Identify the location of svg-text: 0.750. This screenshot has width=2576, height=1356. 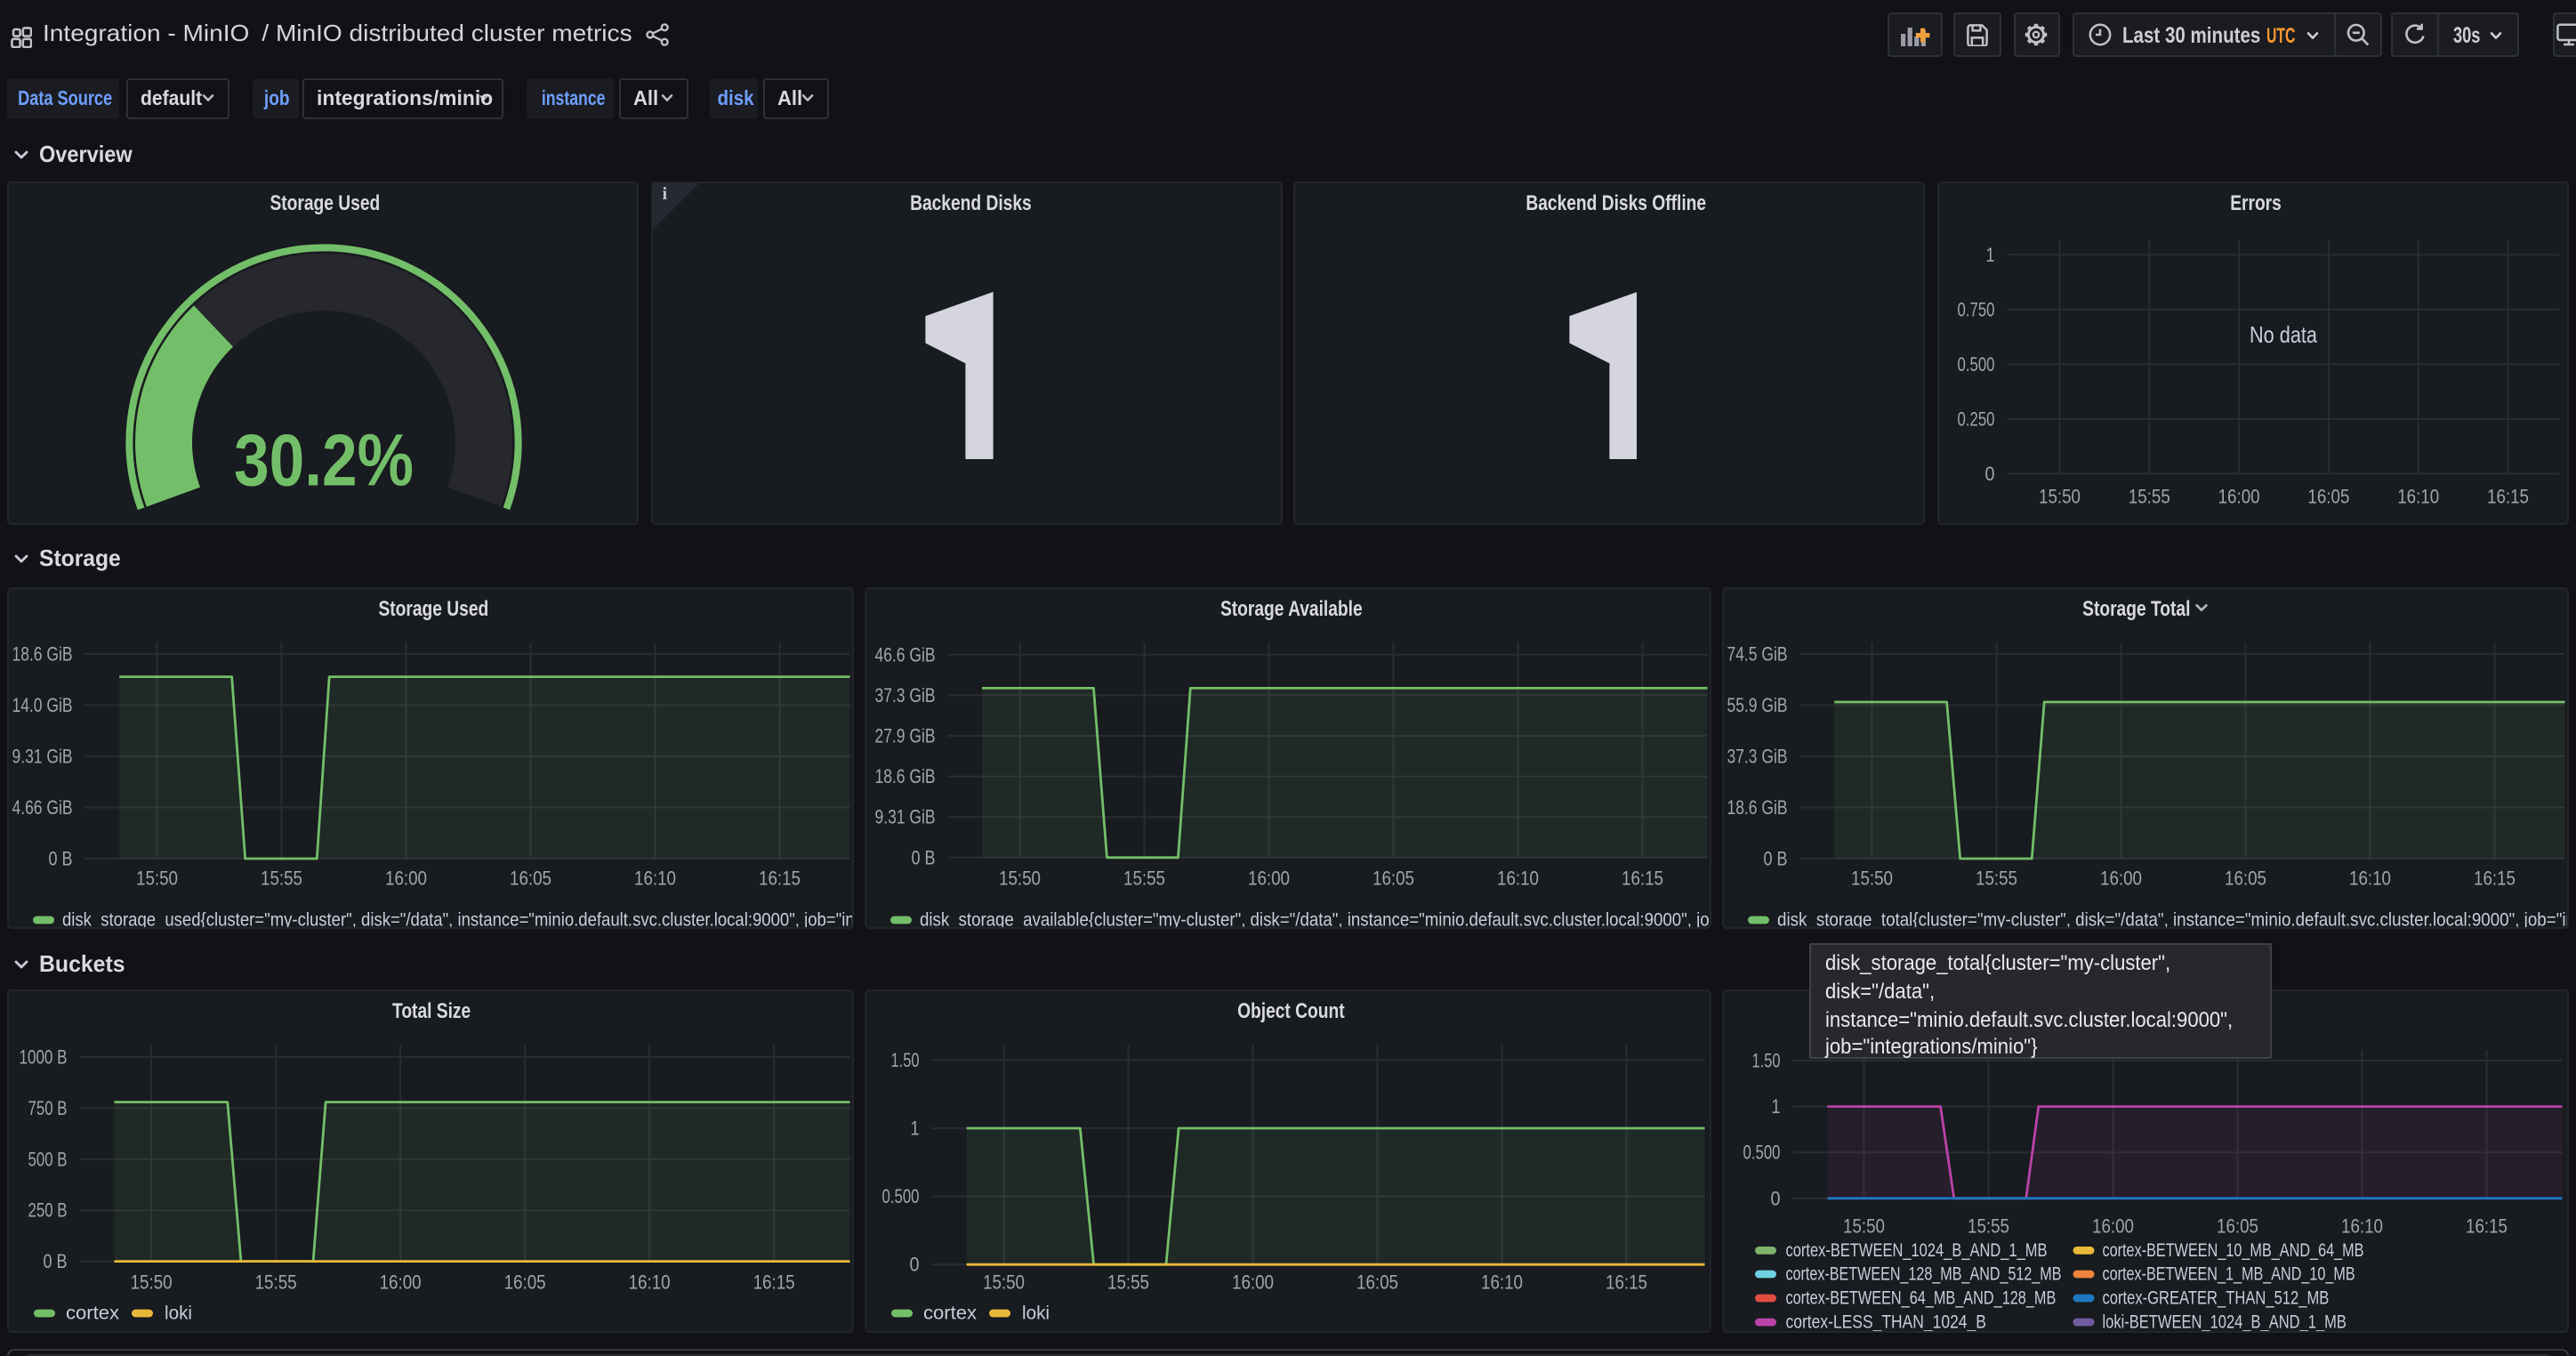
(1975, 308).